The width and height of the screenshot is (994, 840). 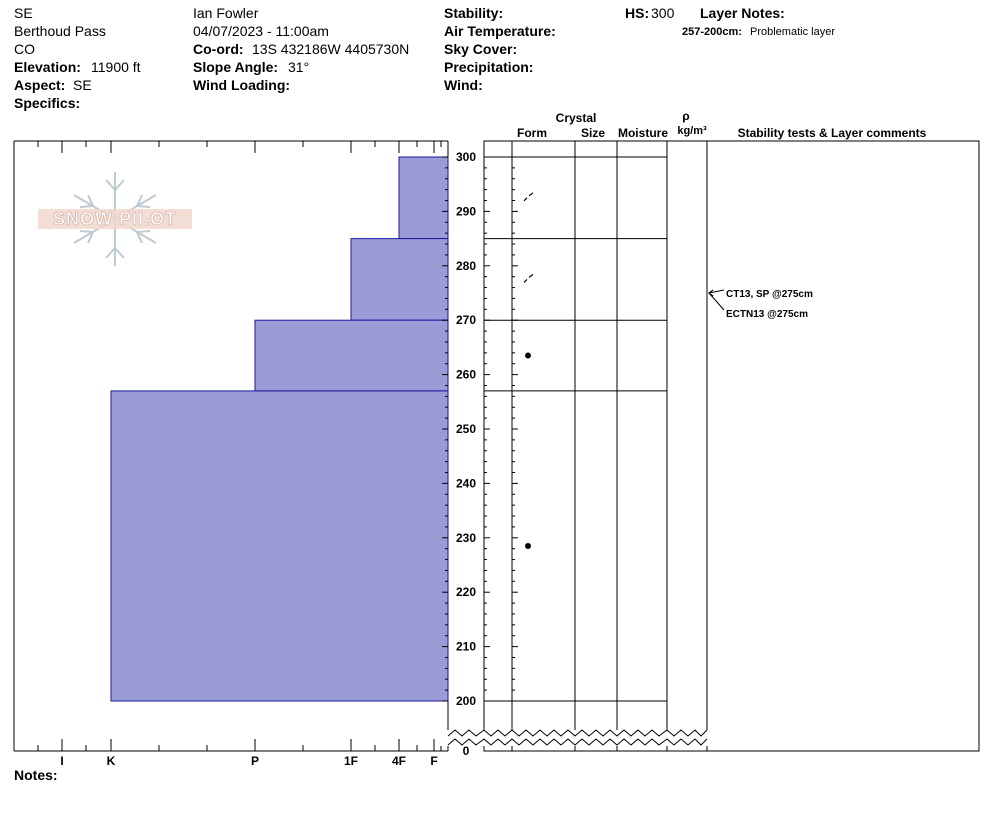 What do you see at coordinates (663, 13) in the screenshot?
I see `hs-value: 300` at bounding box center [663, 13].